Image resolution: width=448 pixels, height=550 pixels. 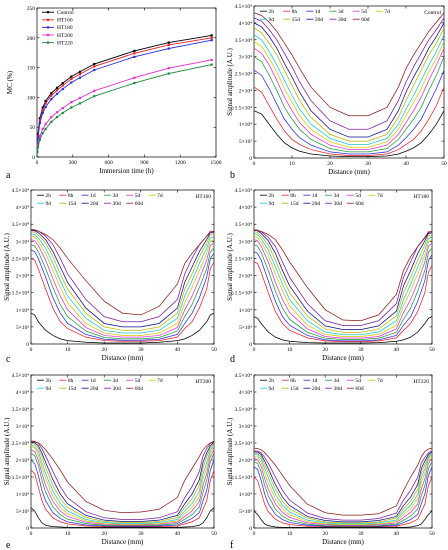 What do you see at coordinates (144, 163) in the screenshot?
I see `x-tick-label: 900` at bounding box center [144, 163].